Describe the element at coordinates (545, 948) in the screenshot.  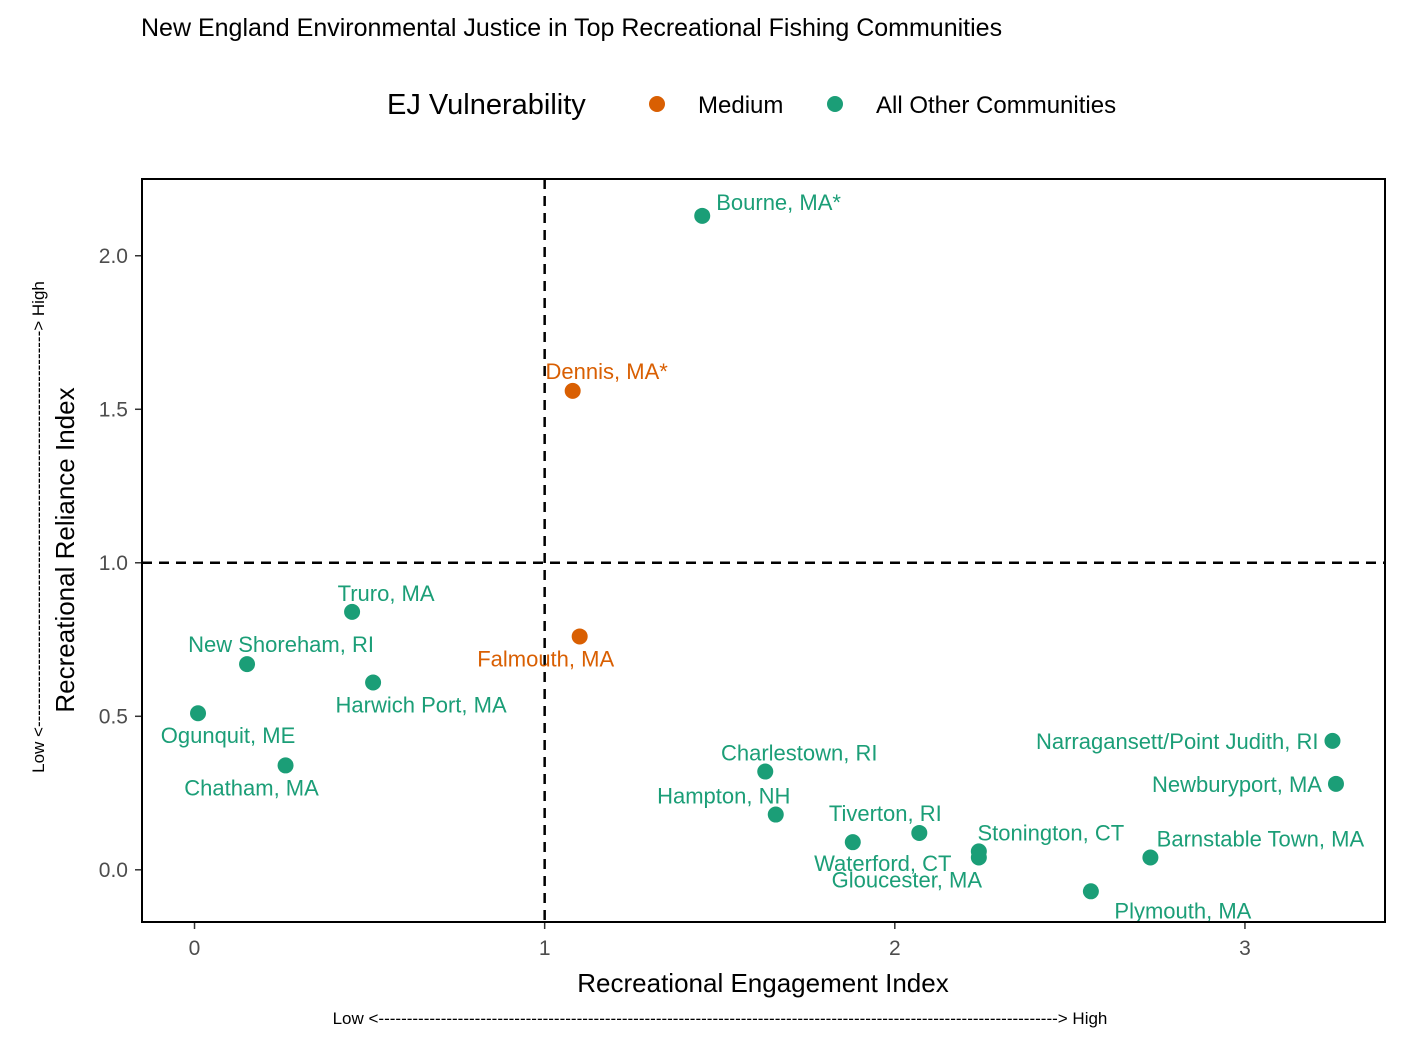
I see `x-tick-label: 1` at that location.